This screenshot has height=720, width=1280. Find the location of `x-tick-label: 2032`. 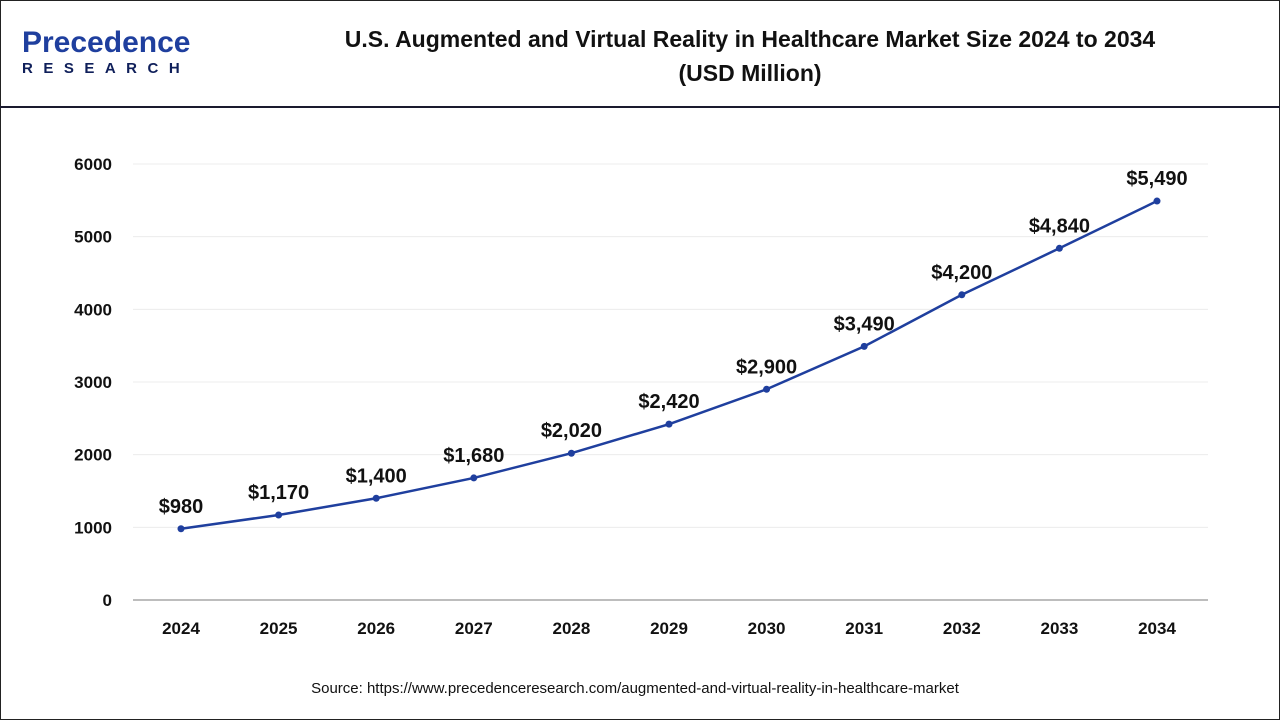

x-tick-label: 2032 is located at coordinates (962, 628).